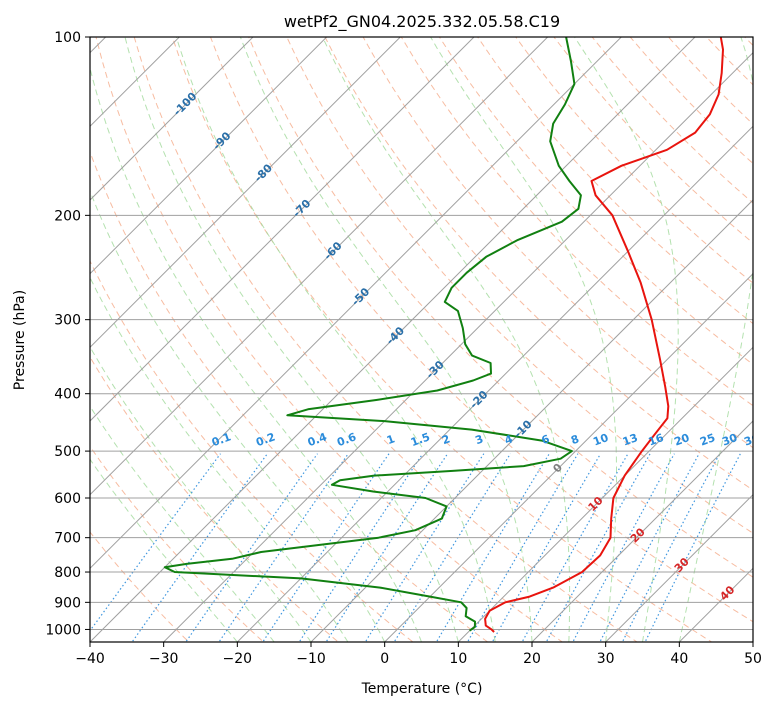 This screenshot has height=708, width=775. What do you see at coordinates (479, 439) in the screenshot?
I see `mixing-ratio-label: 3` at bounding box center [479, 439].